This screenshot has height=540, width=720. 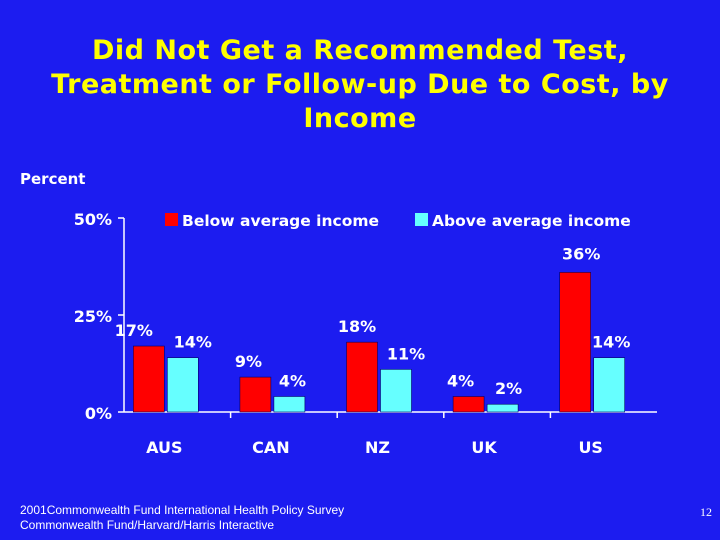 What do you see at coordinates (93, 219) in the screenshot?
I see `y-tick-label-2: 50%` at bounding box center [93, 219].